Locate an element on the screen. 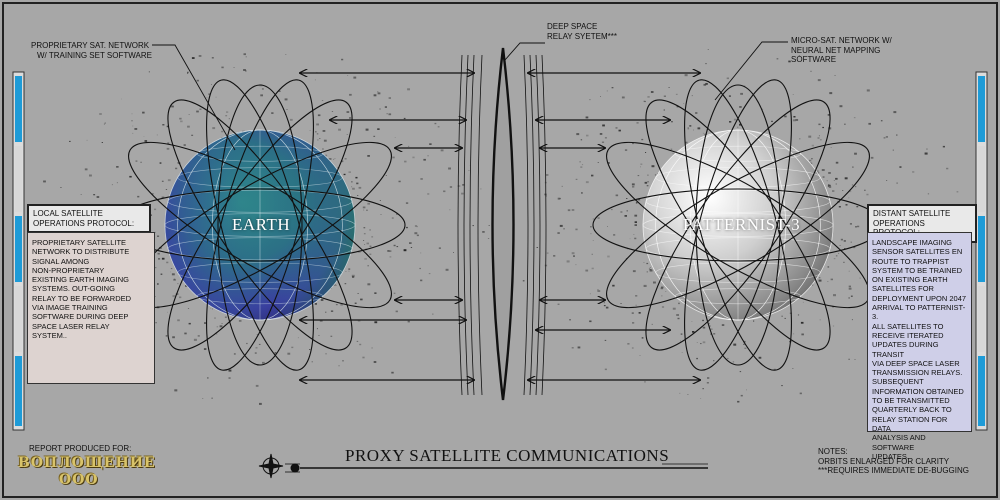 Image resolution: width=1000 pixels, height=500 pixels. panel-body-line: SOFTWARE DURING DEEP is located at coordinates (80, 317).